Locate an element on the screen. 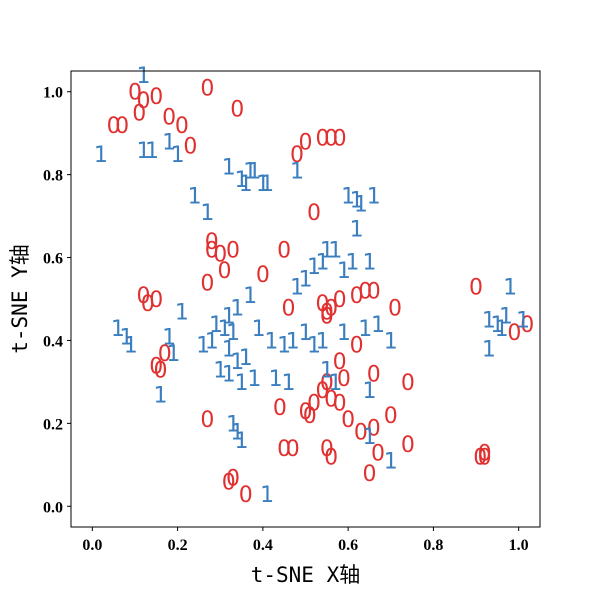 The height and width of the screenshot is (600, 600). y-tick-label: 0.4 is located at coordinates (53, 341).